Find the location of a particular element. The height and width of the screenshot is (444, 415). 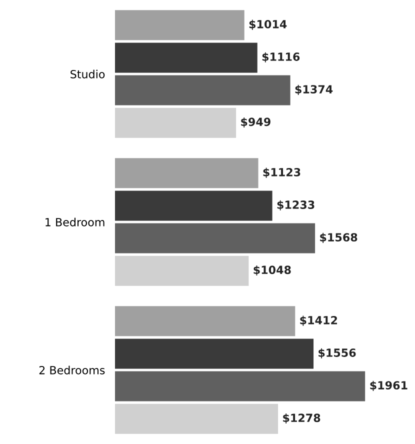

data-label: $1374 is located at coordinates (314, 89).